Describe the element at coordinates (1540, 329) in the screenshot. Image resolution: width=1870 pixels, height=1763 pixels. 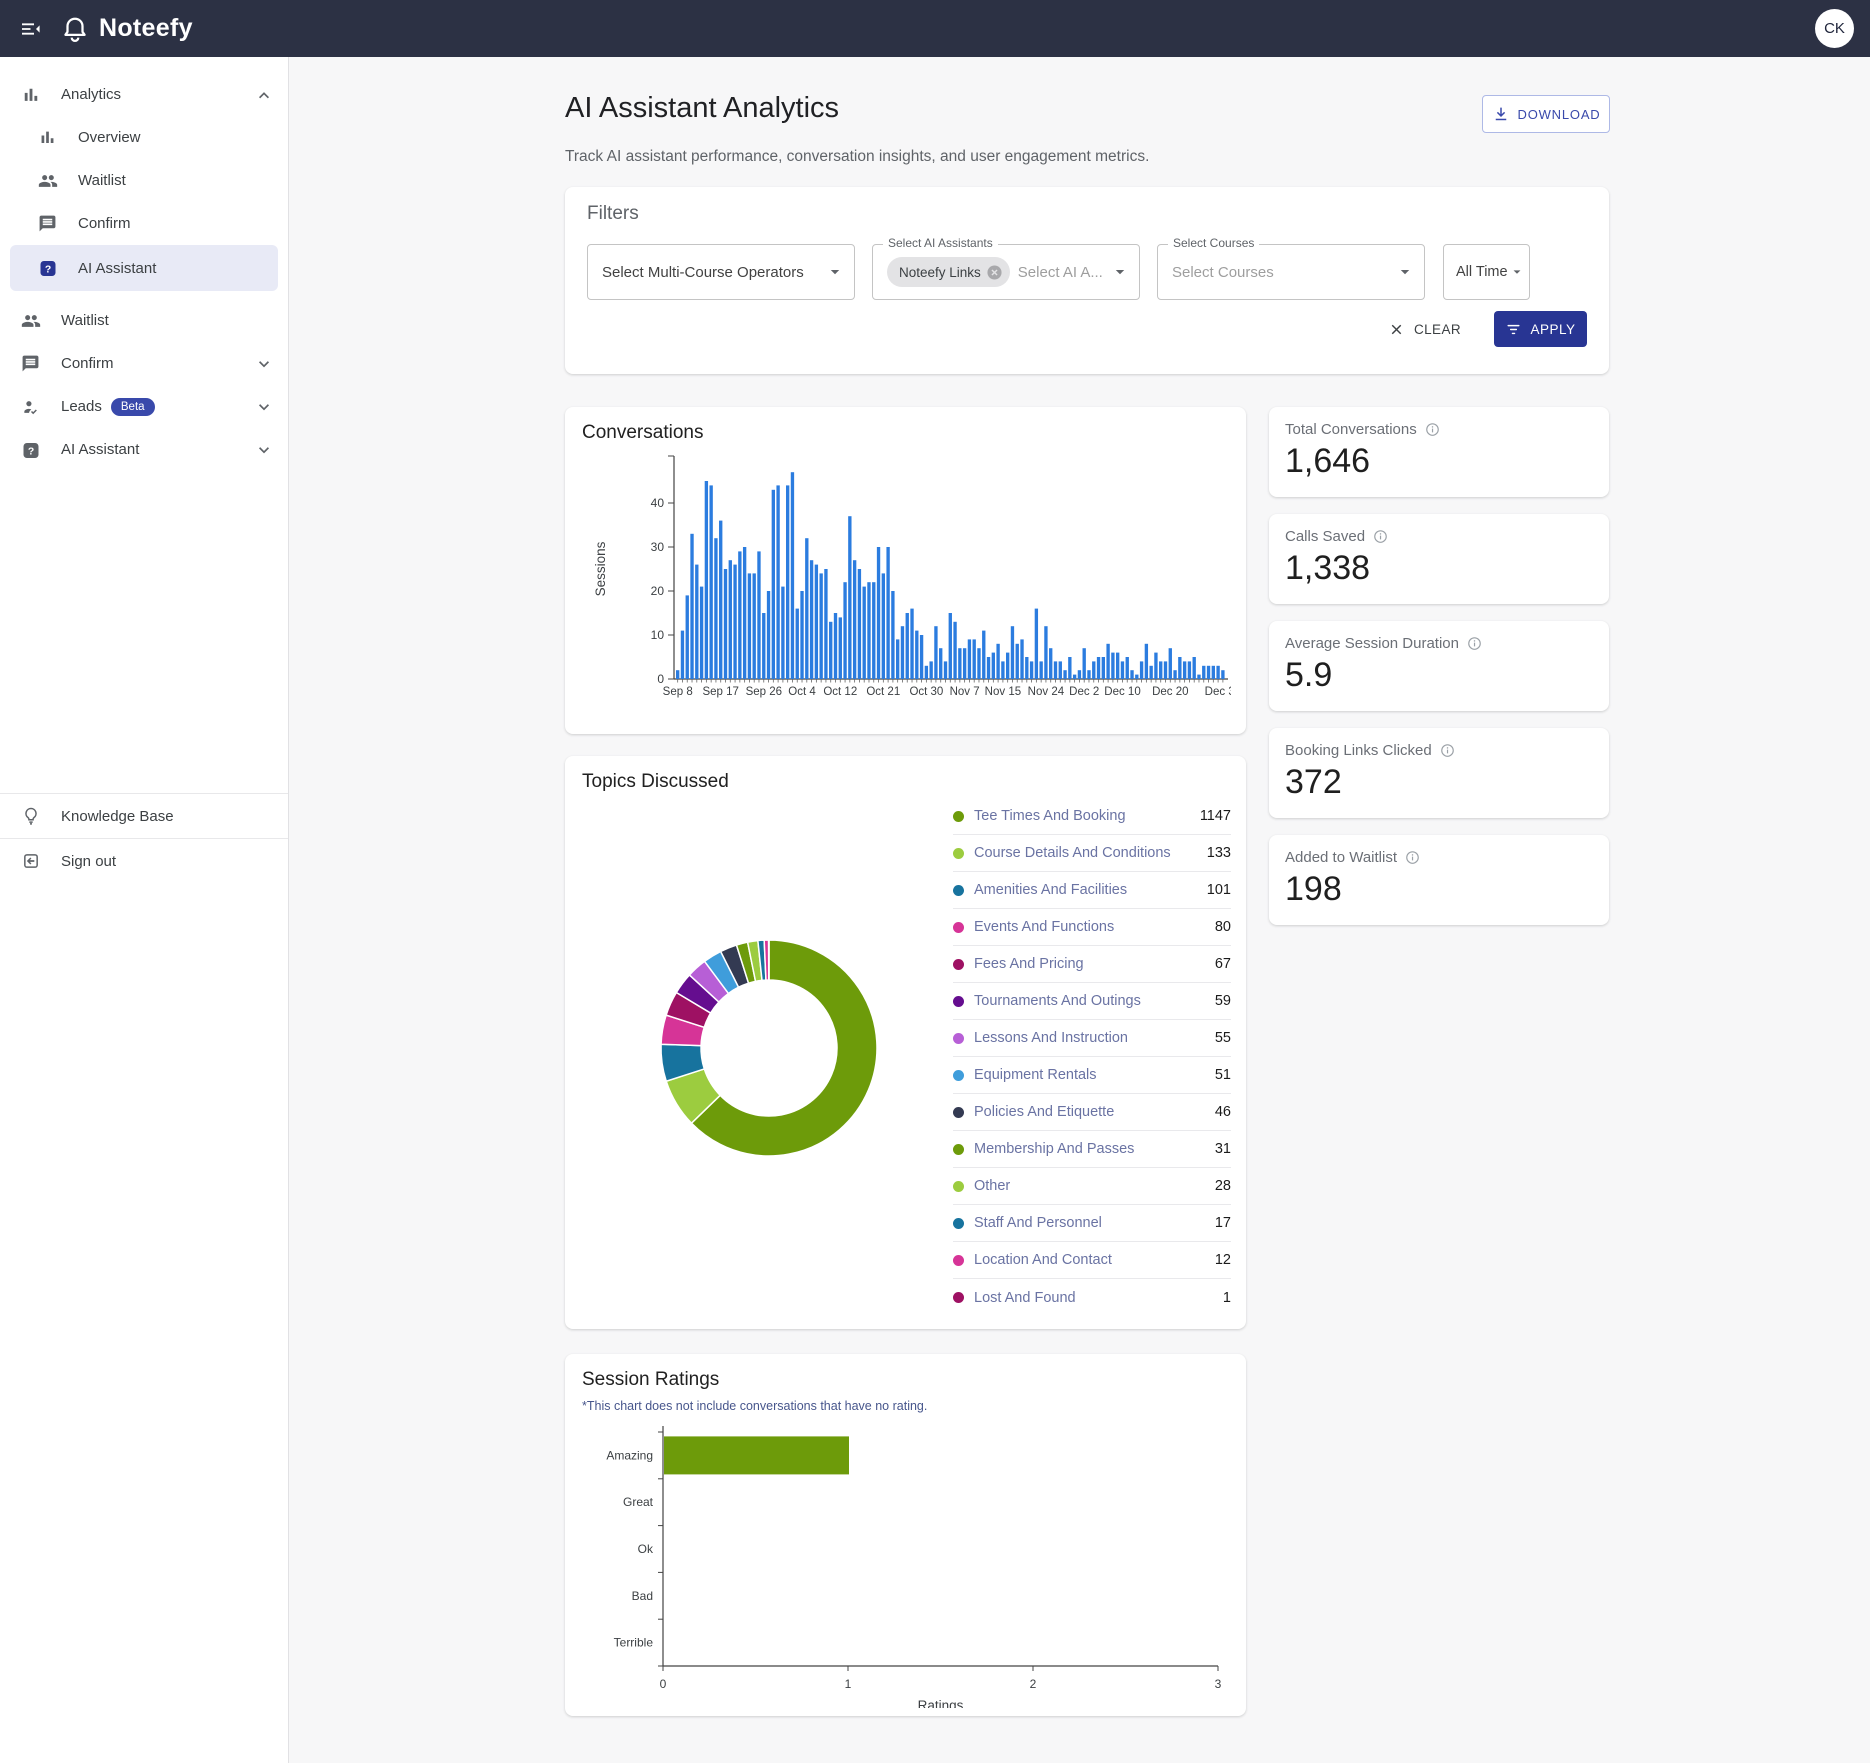
I see `apply-button: APPLY` at that location.